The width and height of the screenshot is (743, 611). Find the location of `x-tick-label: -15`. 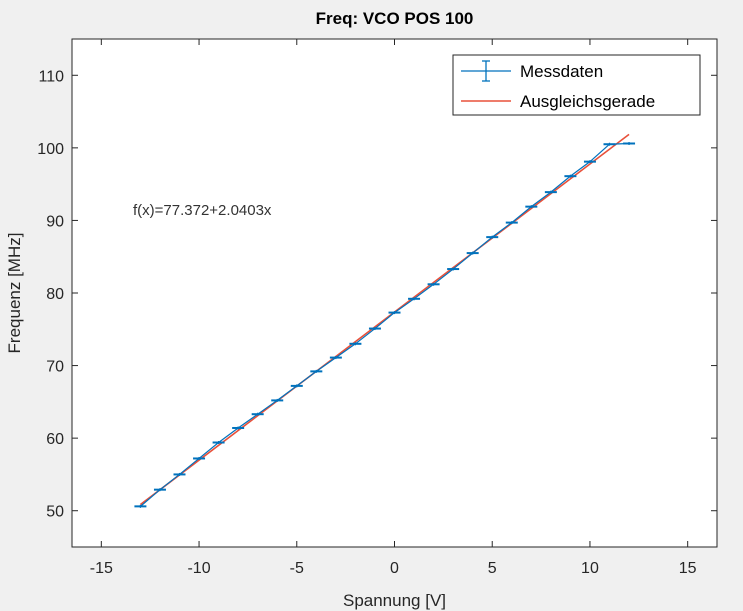

x-tick-label: -15 is located at coordinates (101, 568).